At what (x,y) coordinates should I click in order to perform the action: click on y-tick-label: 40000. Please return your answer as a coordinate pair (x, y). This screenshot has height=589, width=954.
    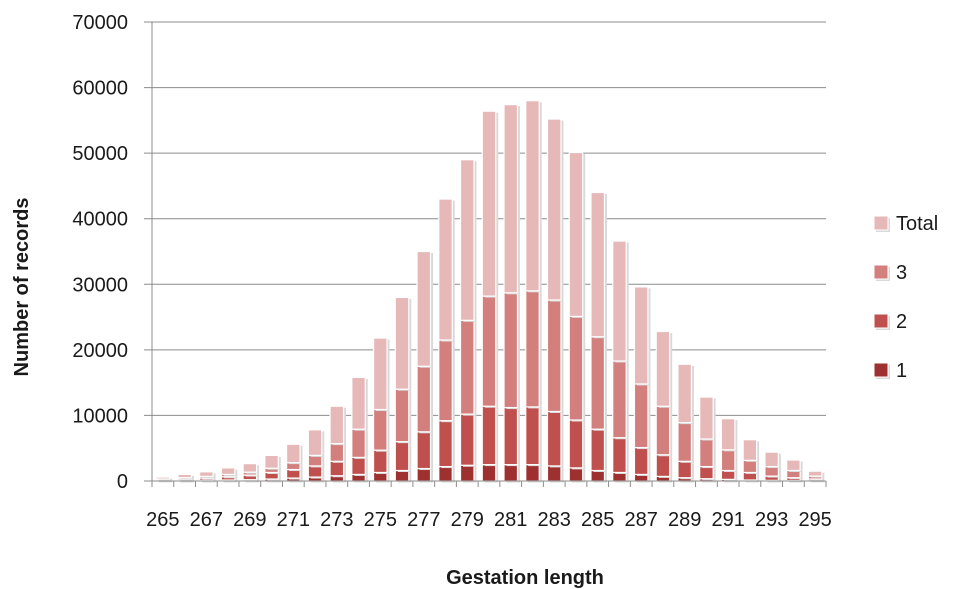
    Looking at the image, I should click on (100, 220).